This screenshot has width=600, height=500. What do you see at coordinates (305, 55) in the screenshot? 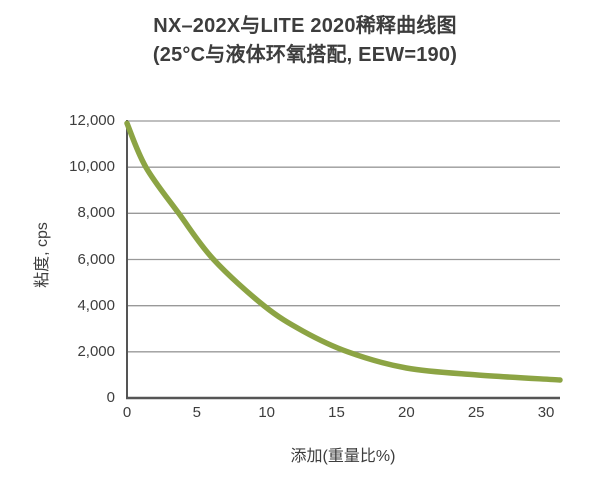
I see `chart-title-line2: (25°C与液体环氧搭配, EEW=190)` at bounding box center [305, 55].